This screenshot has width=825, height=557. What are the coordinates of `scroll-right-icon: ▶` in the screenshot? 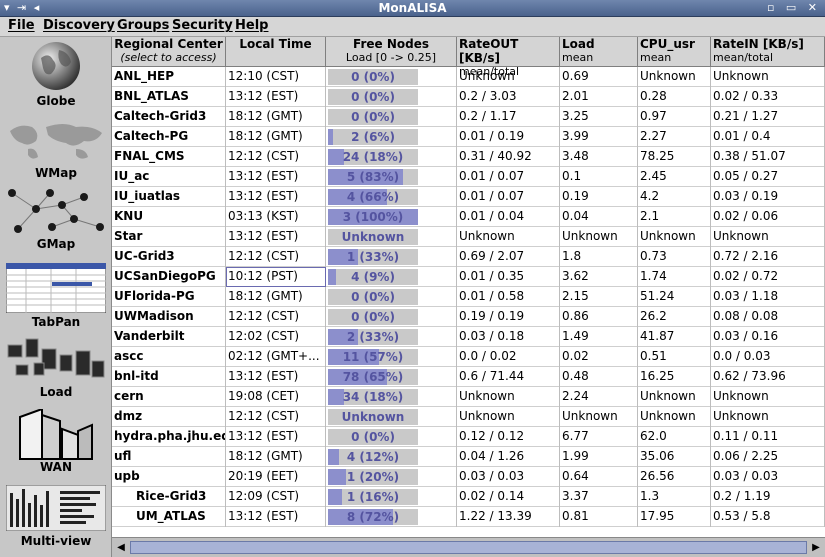 It's located at (816, 547).